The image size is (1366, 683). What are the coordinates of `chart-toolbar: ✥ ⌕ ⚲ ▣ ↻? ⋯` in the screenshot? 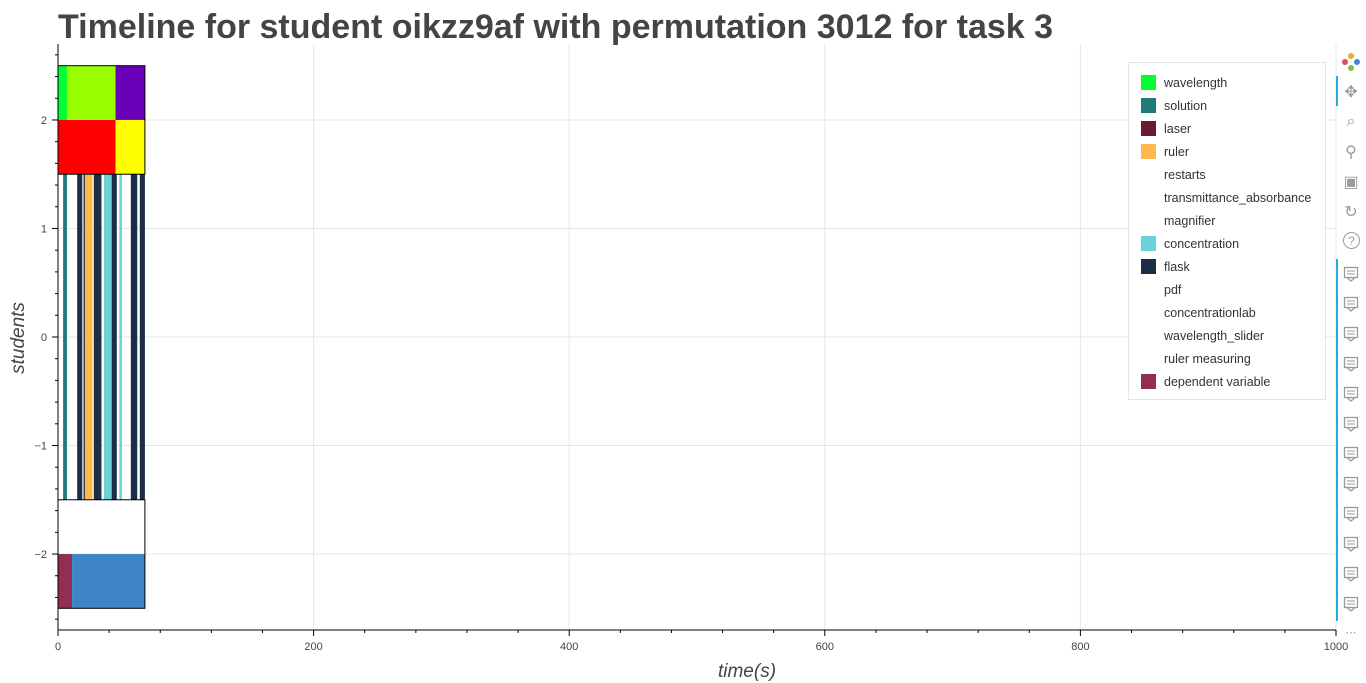 It's located at (1351, 344).